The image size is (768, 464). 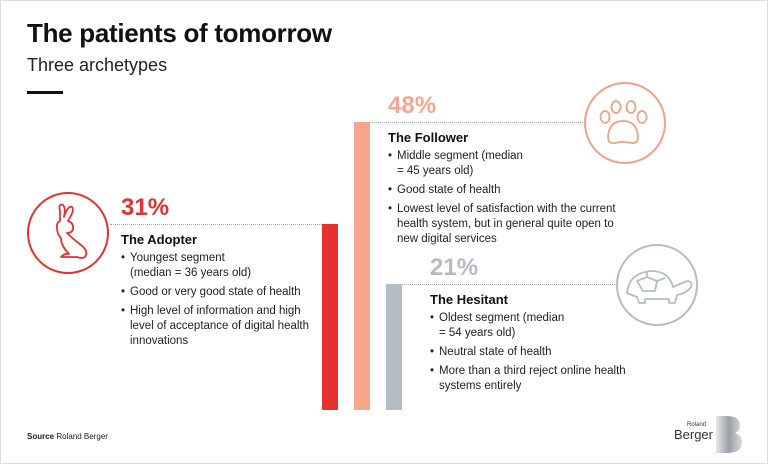 I want to click on leader-line-hesitant, so click(x=508, y=284).